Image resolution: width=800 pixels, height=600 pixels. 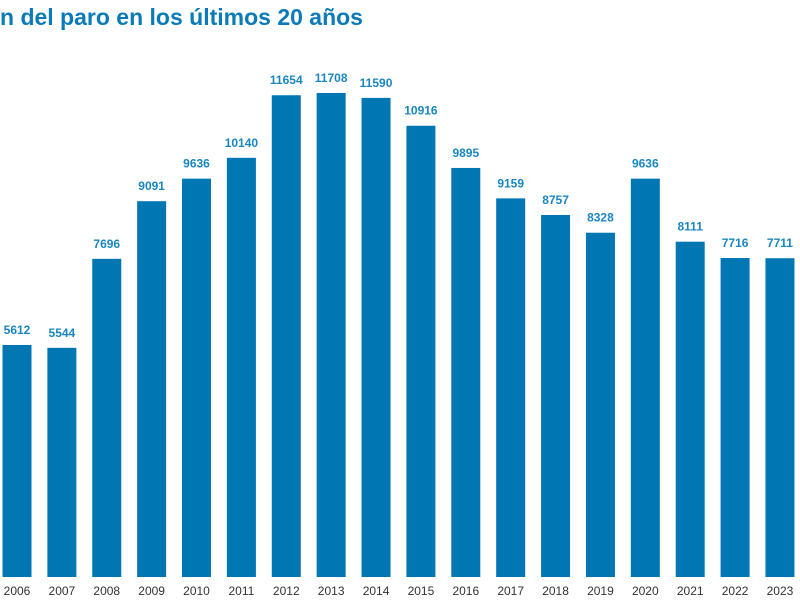 I want to click on x-tick-label: 2018, so click(x=555, y=591).